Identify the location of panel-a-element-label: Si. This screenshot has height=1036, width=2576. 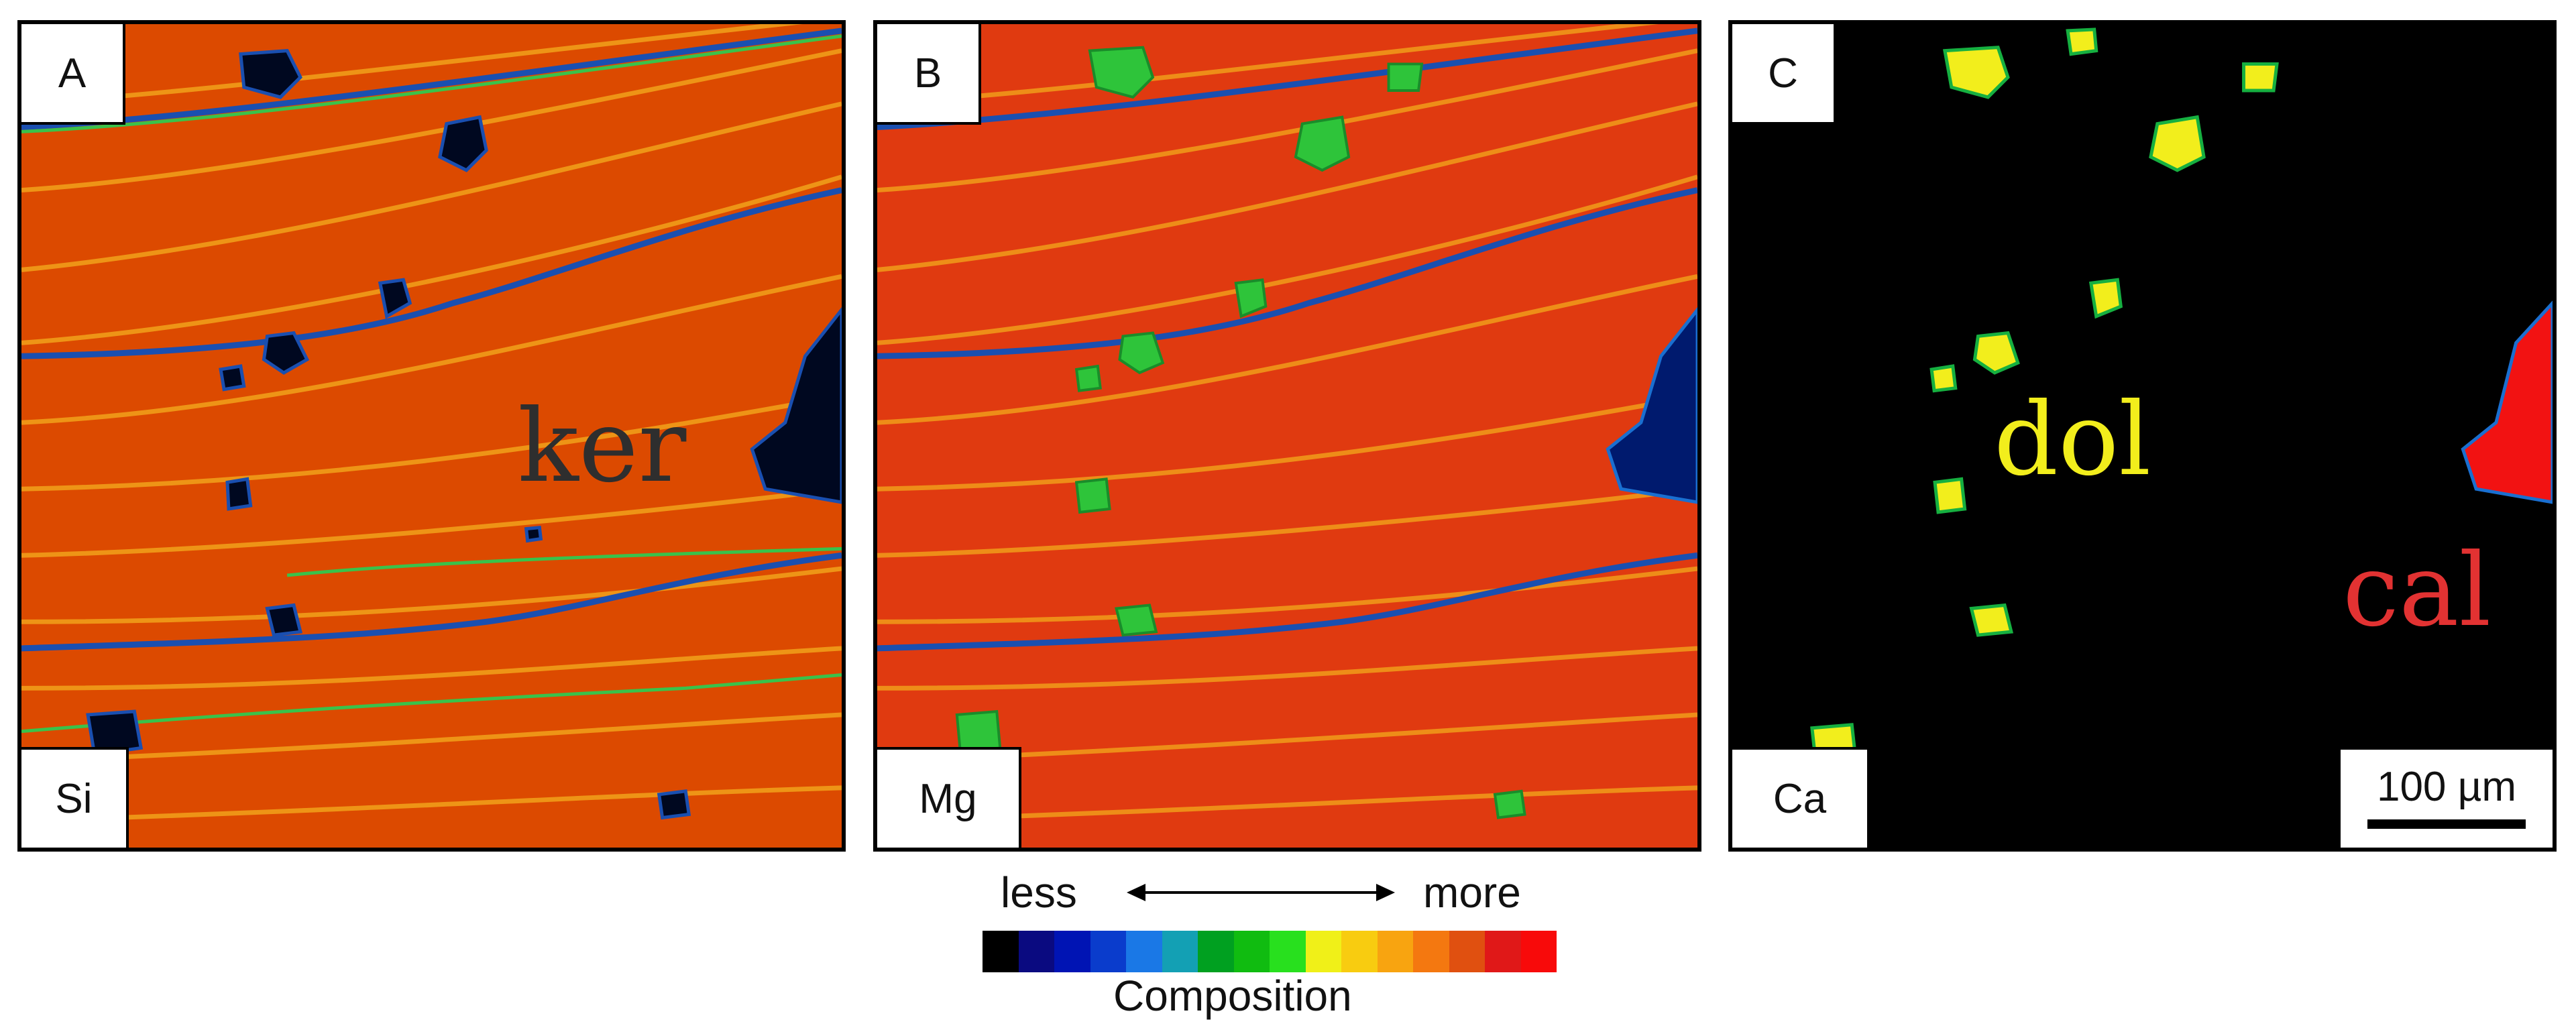
(75, 798).